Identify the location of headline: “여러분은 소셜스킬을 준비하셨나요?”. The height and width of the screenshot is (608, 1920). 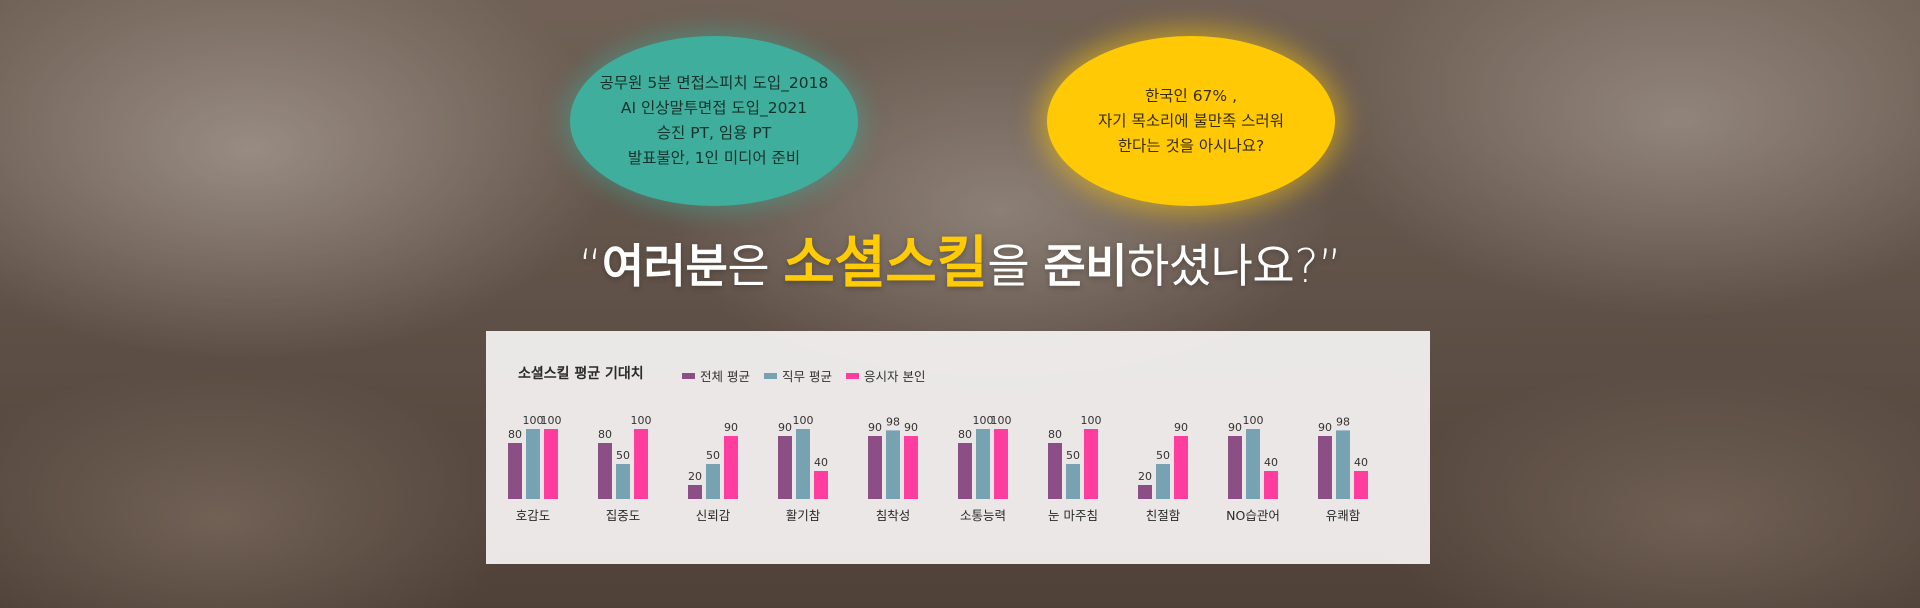
(960, 265).